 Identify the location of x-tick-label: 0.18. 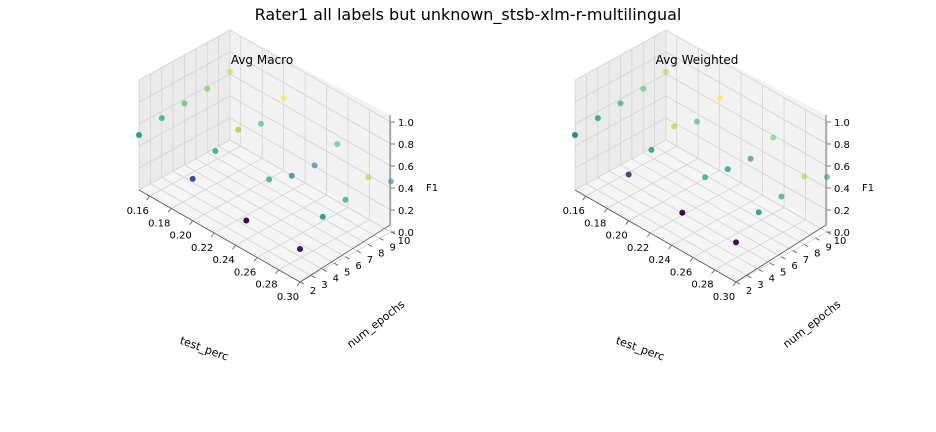
(595, 223).